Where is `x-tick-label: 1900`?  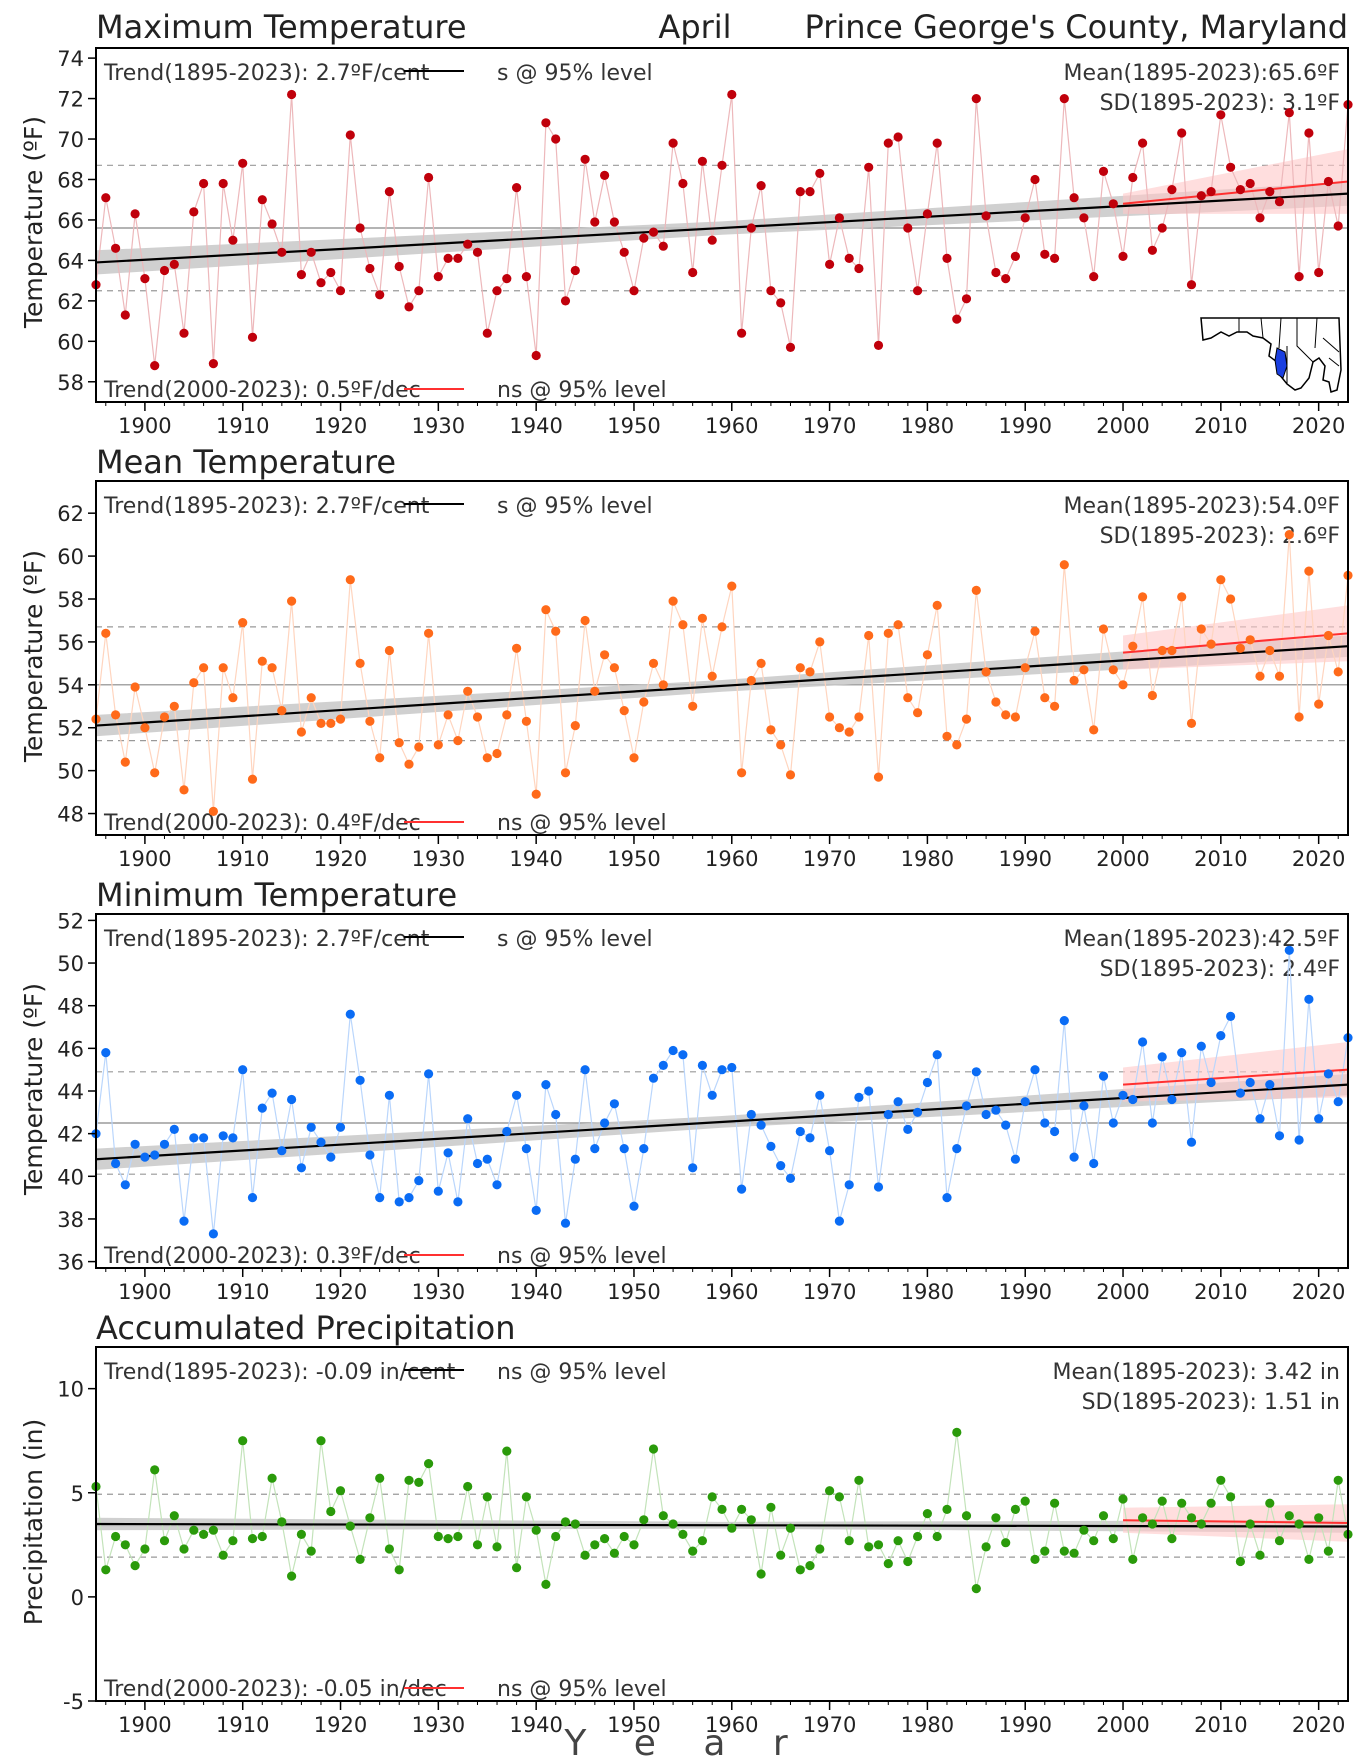
x-tick-label: 1900 is located at coordinates (144, 1725).